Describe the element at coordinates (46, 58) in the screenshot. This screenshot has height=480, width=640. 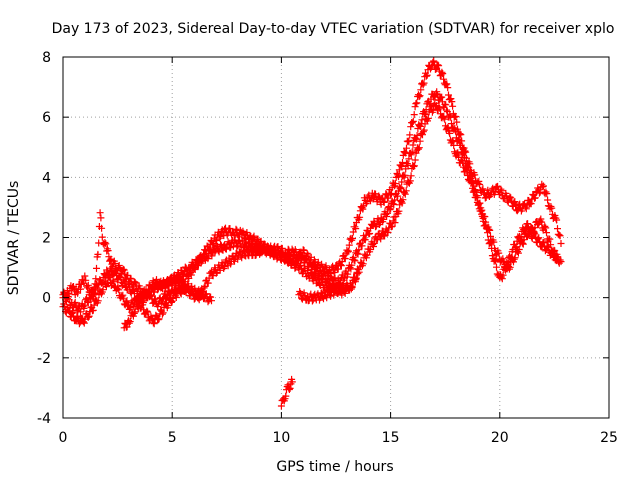
I see `y-tick-label: 8` at that location.